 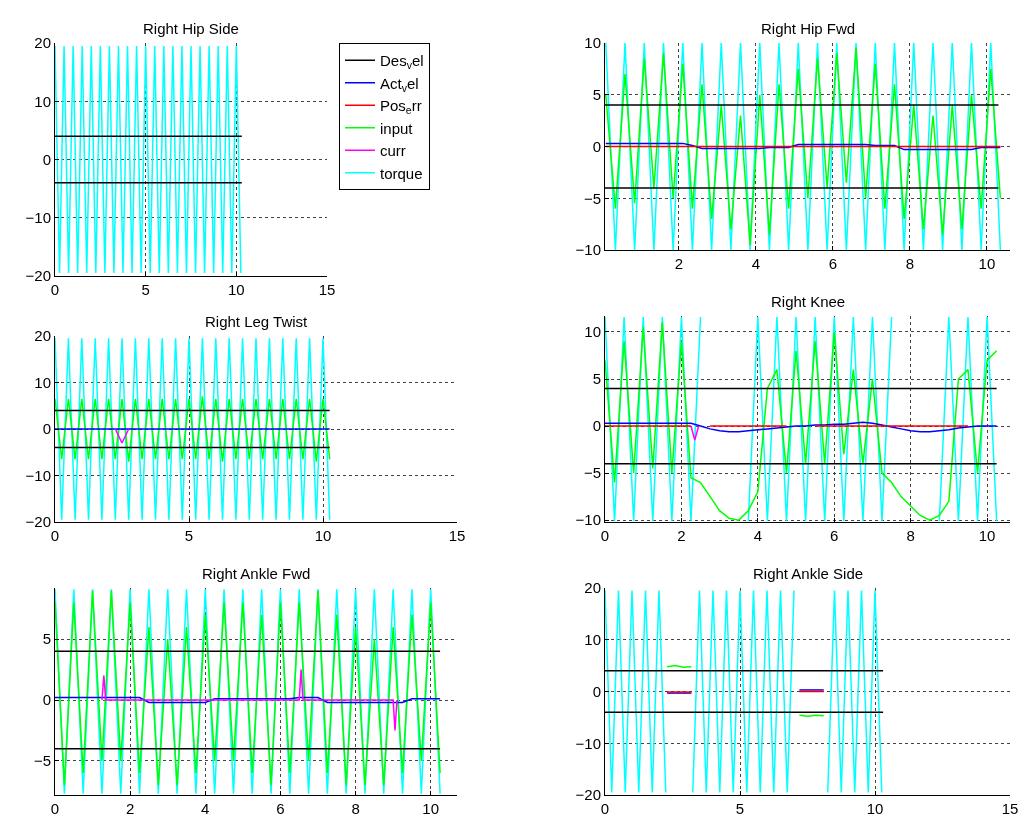 I want to click on chart-title: Right Hip Side, so click(x=191, y=28).